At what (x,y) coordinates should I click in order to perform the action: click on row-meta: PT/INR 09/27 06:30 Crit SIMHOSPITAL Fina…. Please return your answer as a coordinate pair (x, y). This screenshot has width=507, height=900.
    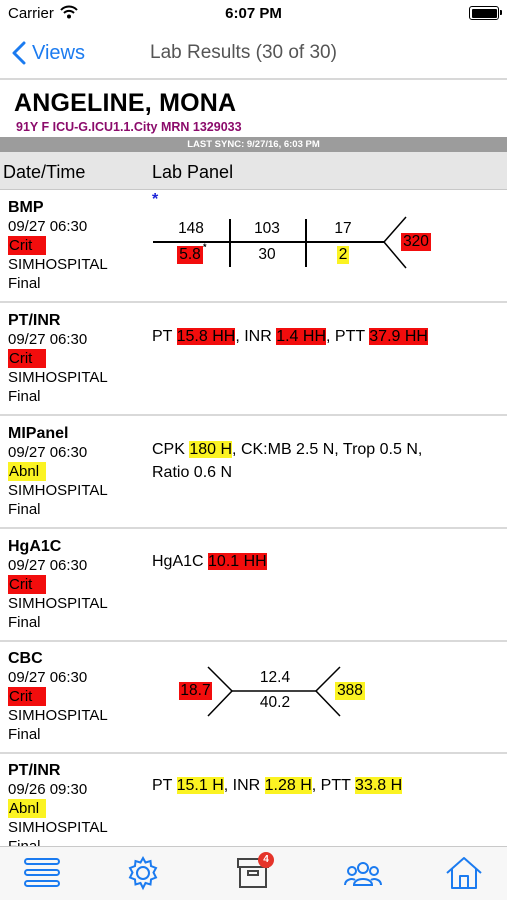
    Looking at the image, I should click on (78, 359).